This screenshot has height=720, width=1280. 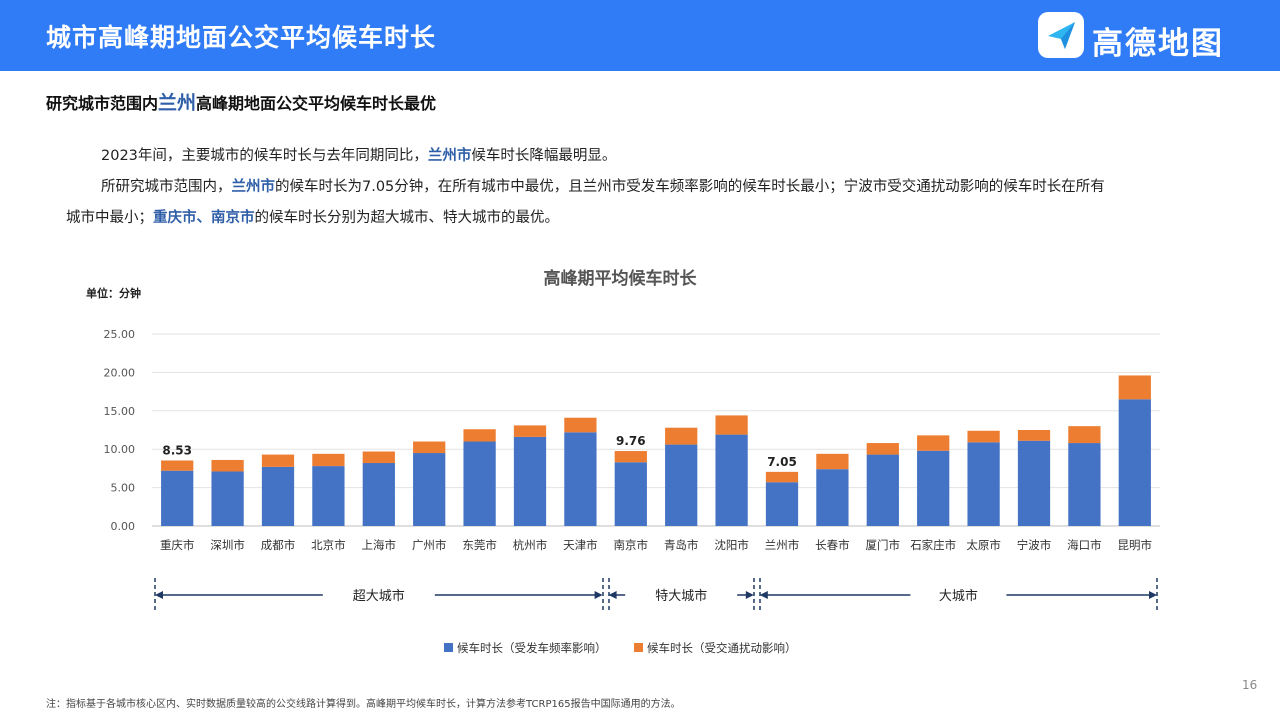 What do you see at coordinates (328, 545) in the screenshot?
I see `x-tick-label: 北京市` at bounding box center [328, 545].